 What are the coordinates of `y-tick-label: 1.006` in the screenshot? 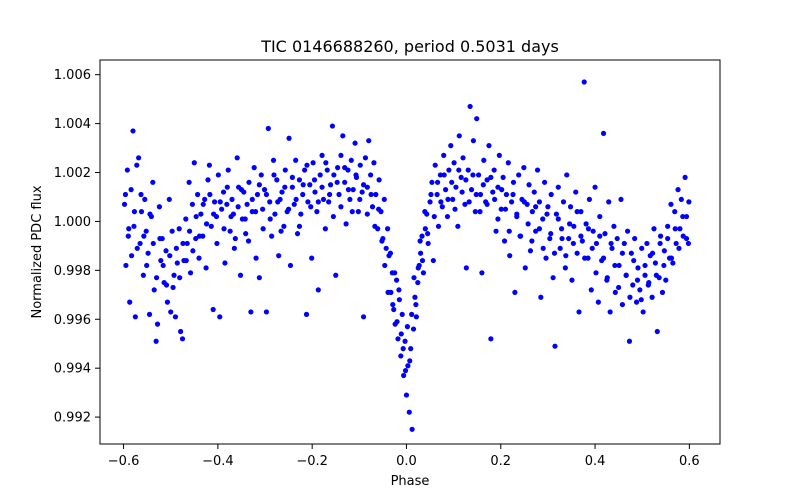 It's located at (72, 75).